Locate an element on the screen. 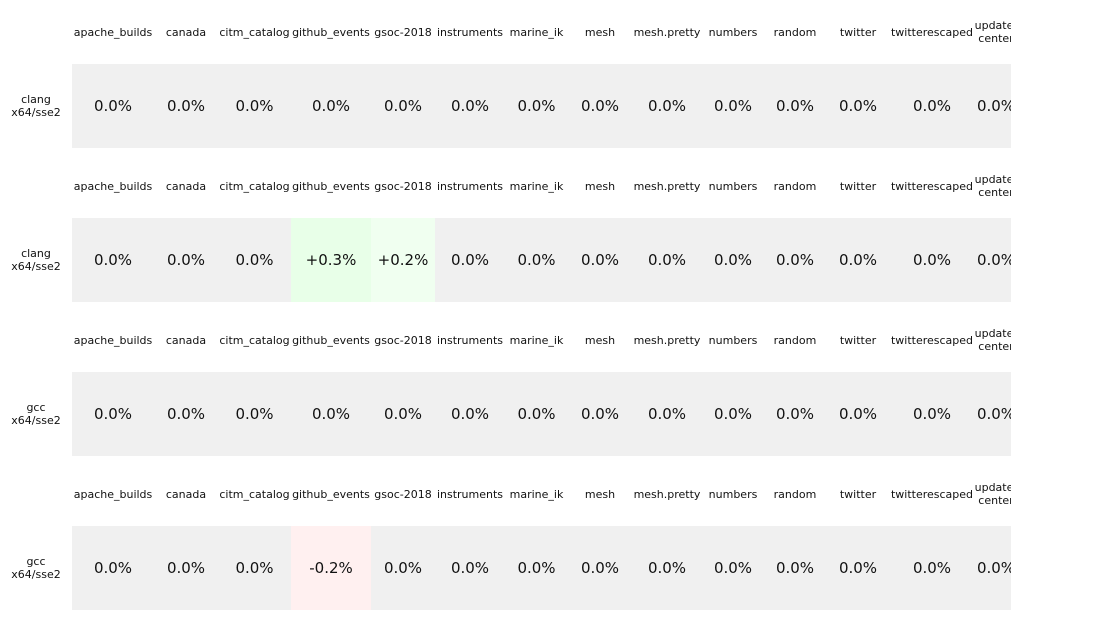 The height and width of the screenshot is (640, 1100). value-cell: +0.2% is located at coordinates (403, 260).